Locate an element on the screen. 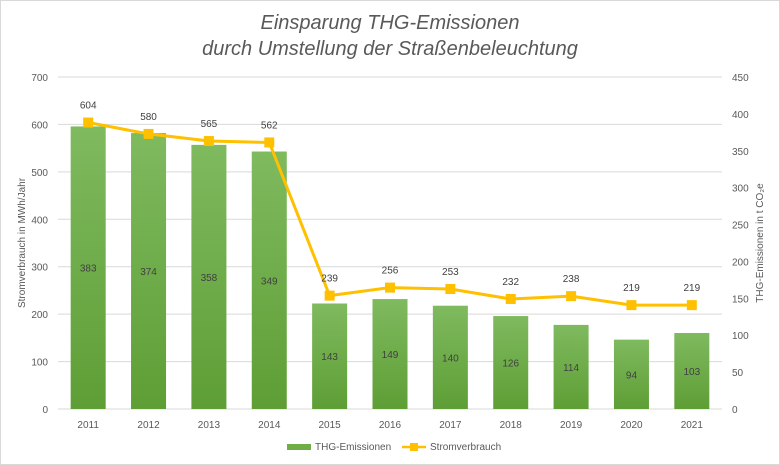 This screenshot has height=465, width=780. marker-strom-2012 is located at coordinates (148, 133).